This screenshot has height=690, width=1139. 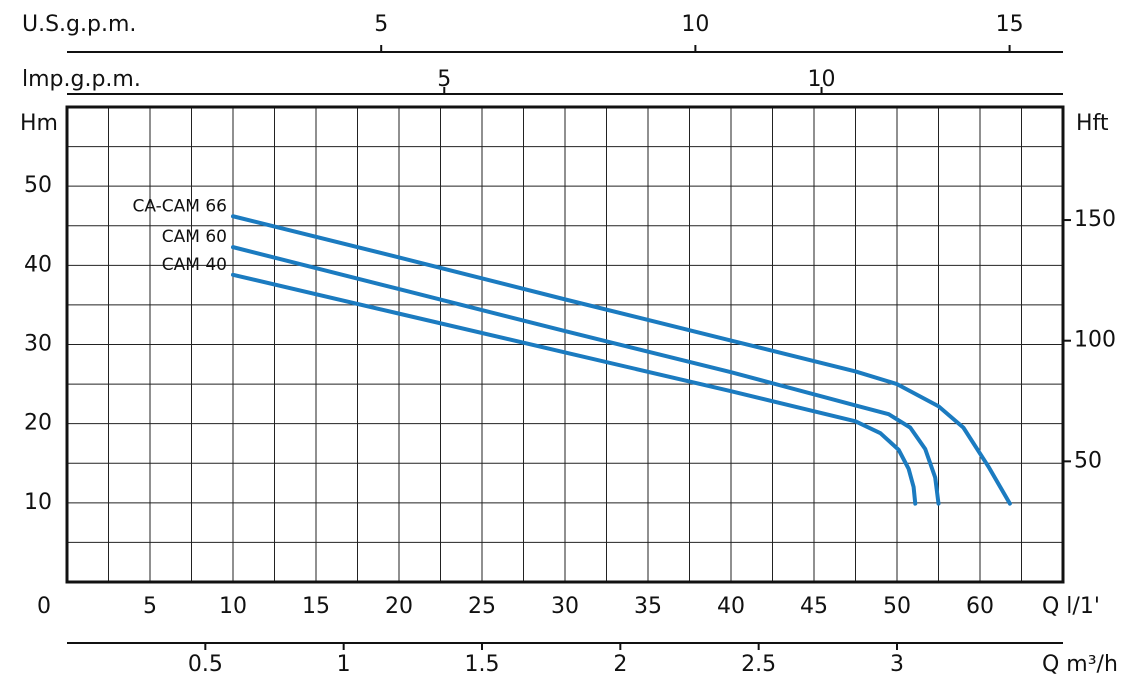 I want to click on y2-tick-label: 150, so click(x=1095, y=219).